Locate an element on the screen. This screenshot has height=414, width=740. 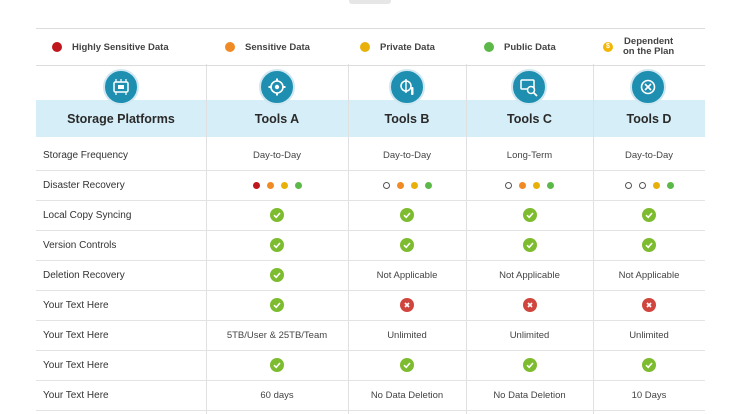
coin-icon: $ is located at coordinates (608, 47).